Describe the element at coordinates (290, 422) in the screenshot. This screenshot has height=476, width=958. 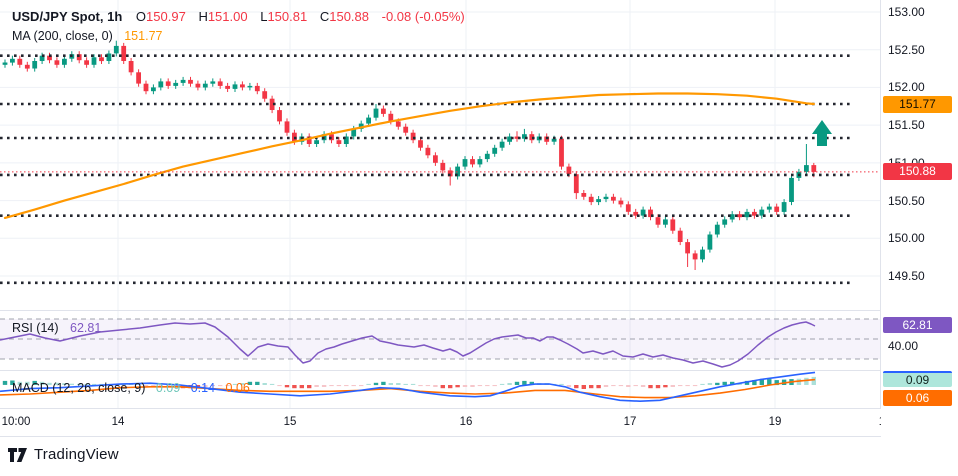
I see `time-tick-label: 15` at that location.